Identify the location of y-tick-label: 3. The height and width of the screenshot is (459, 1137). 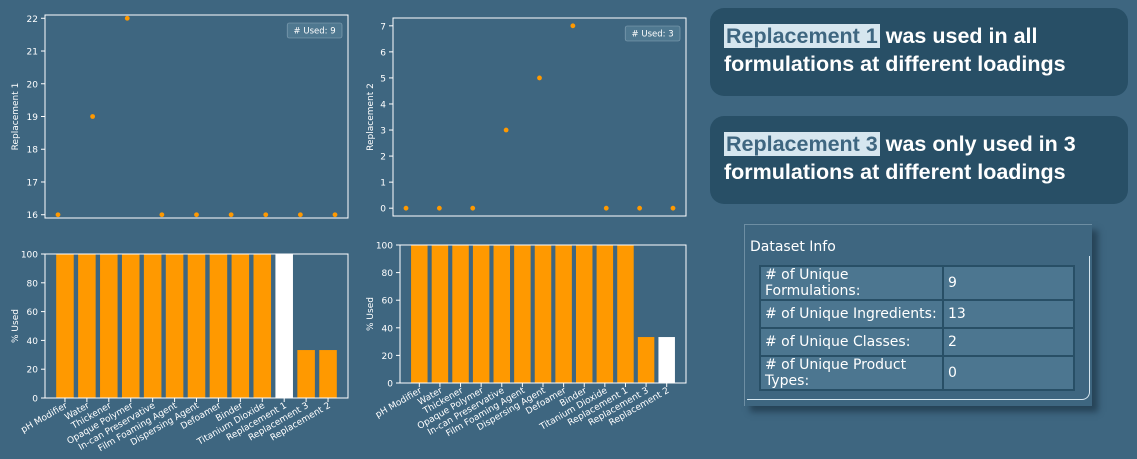
(383, 132).